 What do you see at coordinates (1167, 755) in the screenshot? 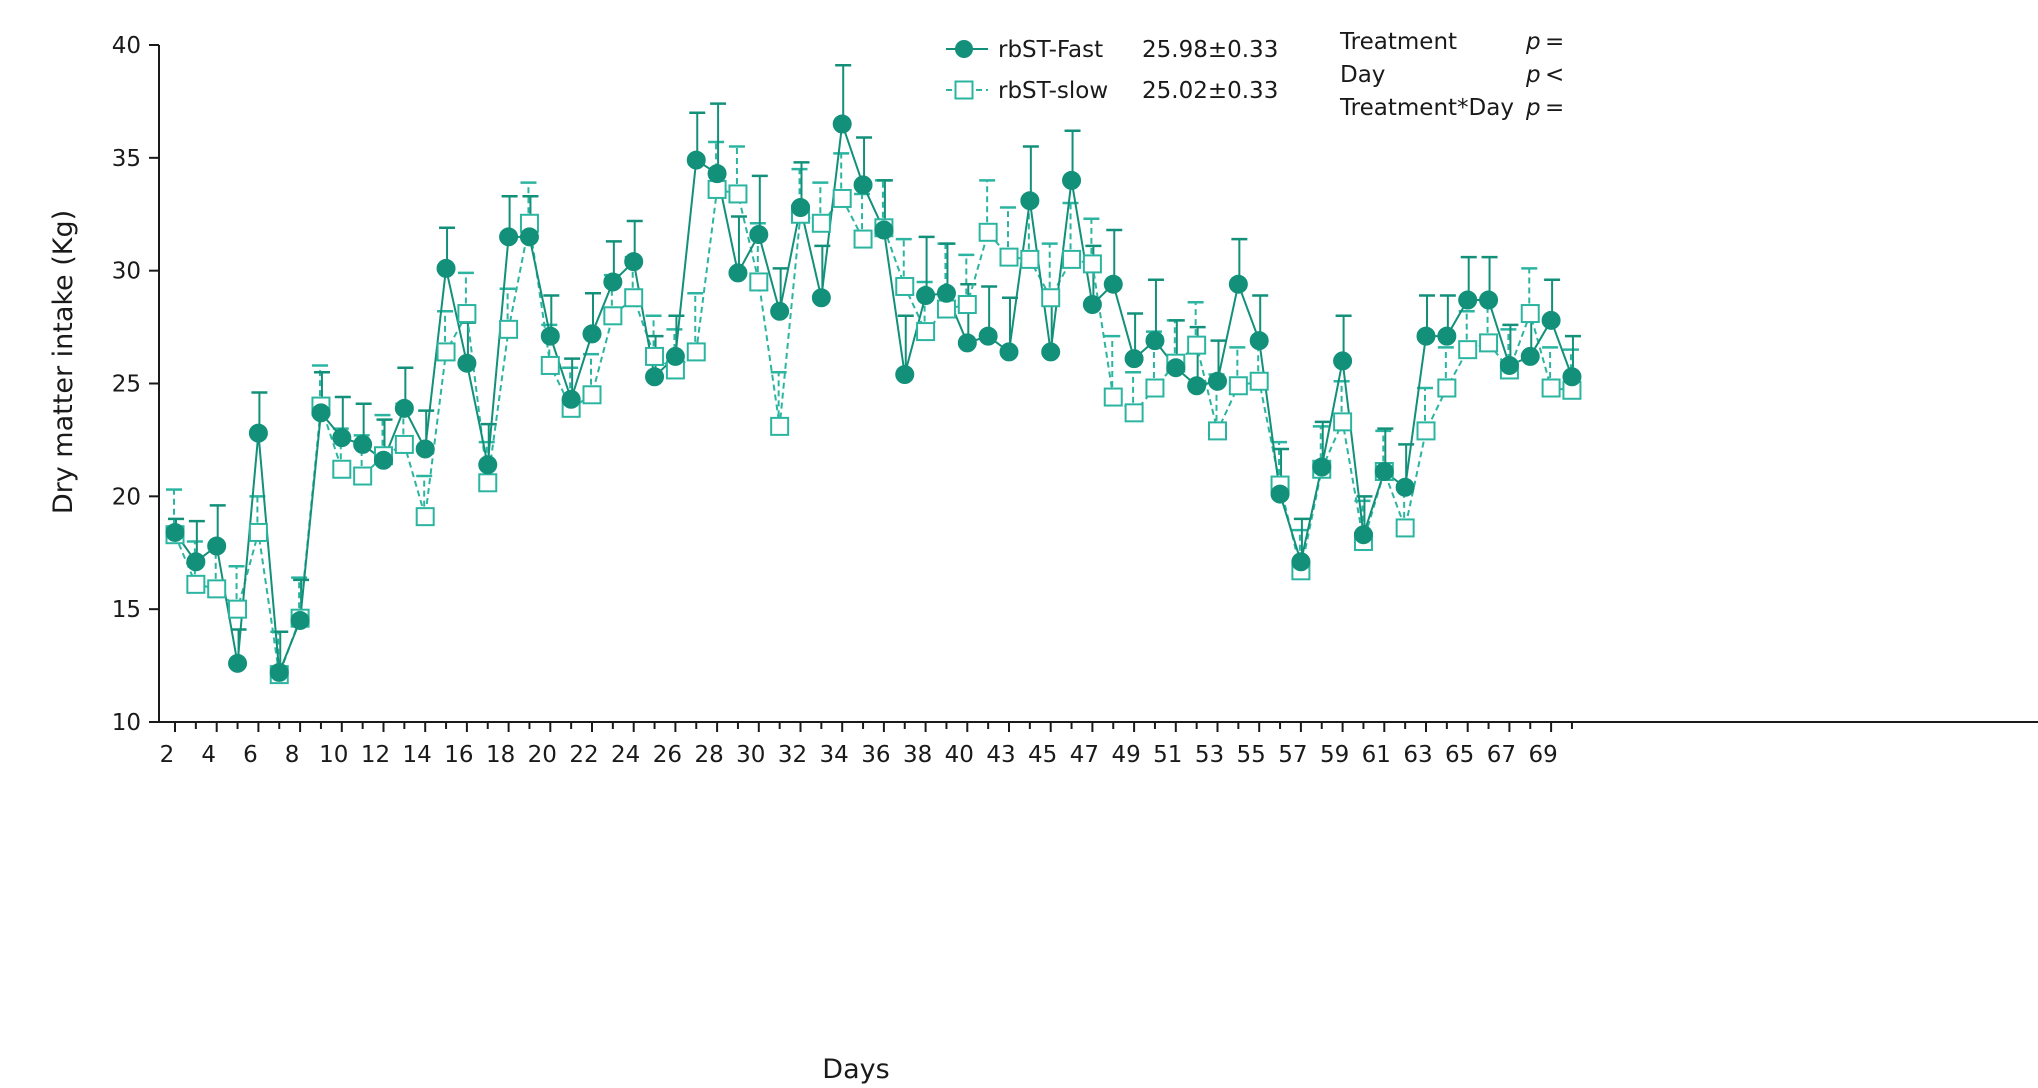
I see `x-tick-label: 51` at bounding box center [1167, 755].